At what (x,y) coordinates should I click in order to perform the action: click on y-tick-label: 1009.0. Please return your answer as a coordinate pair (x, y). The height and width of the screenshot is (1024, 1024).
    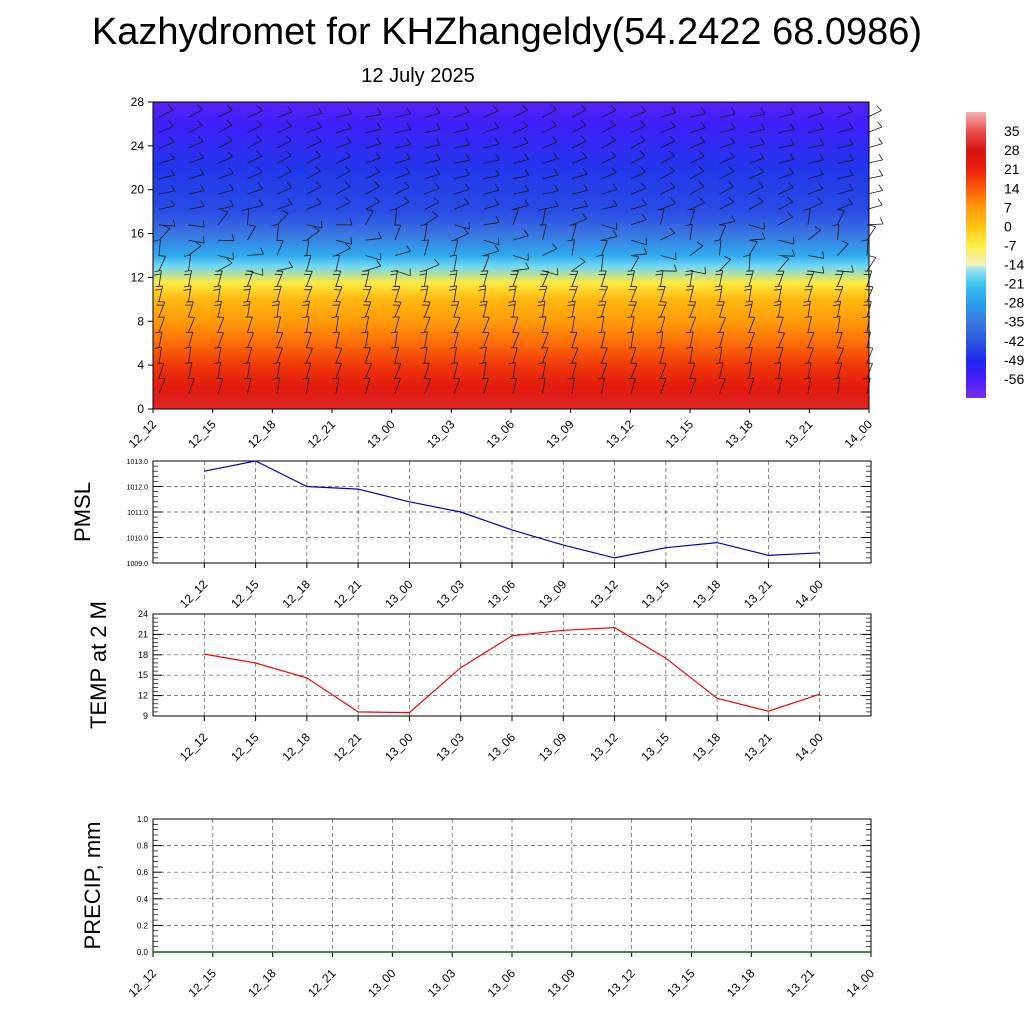
    Looking at the image, I should click on (138, 564).